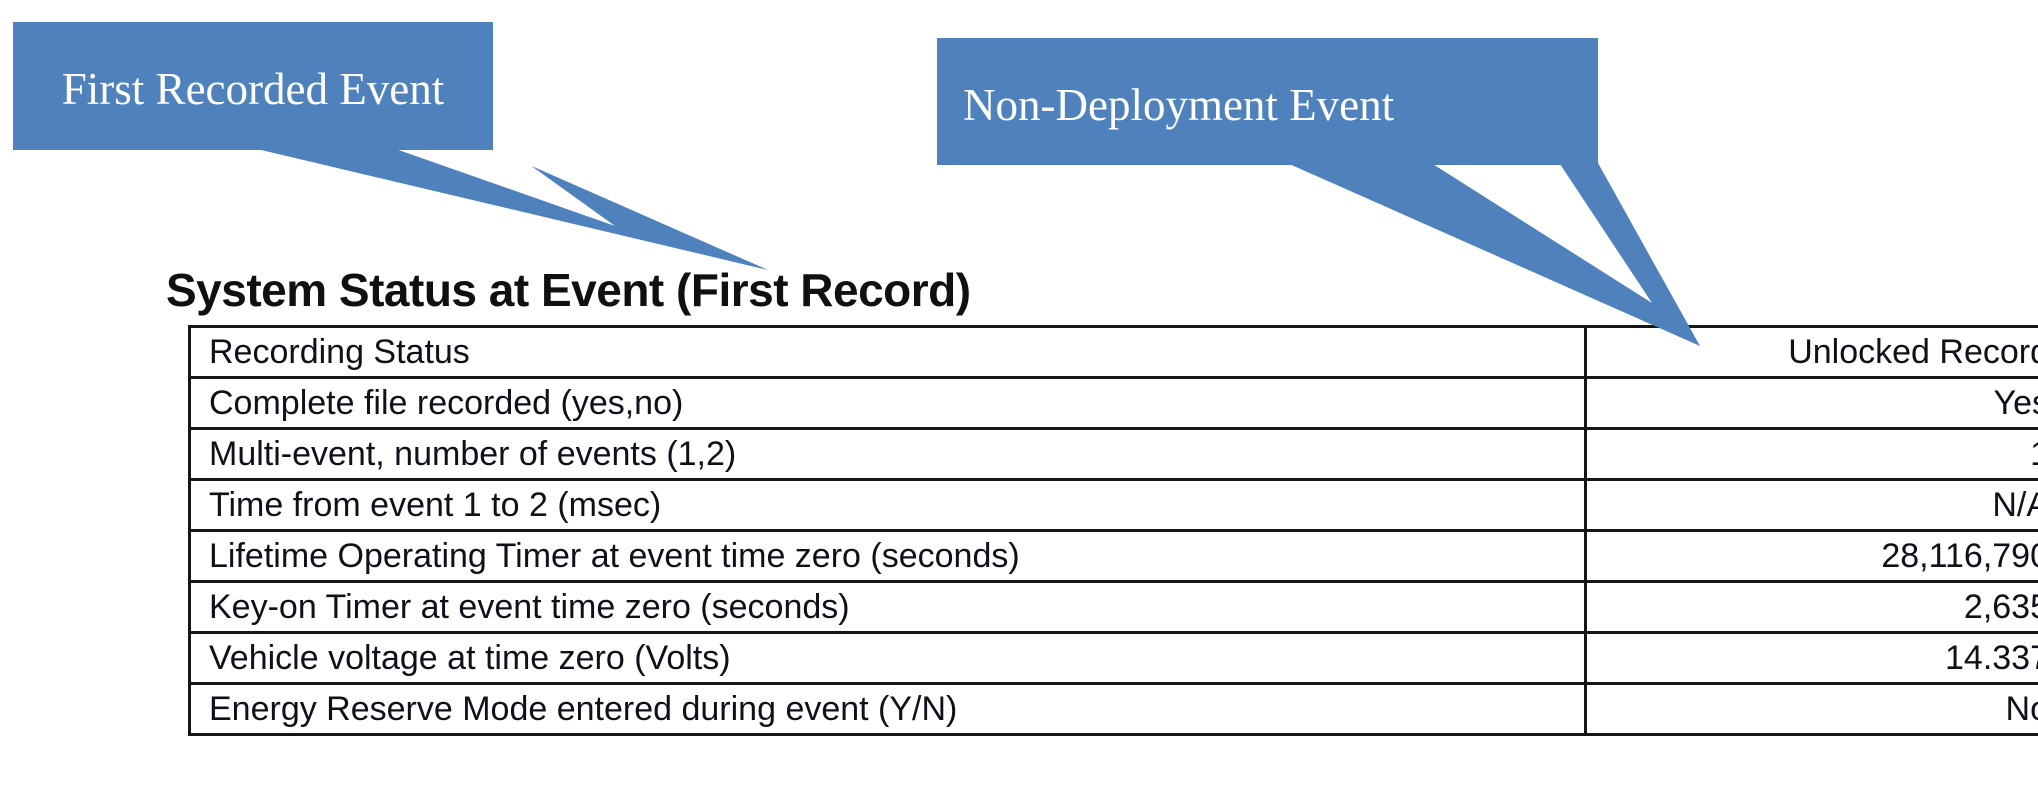 The width and height of the screenshot is (2038, 787). I want to click on row-value: 14.337, so click(1811, 658).